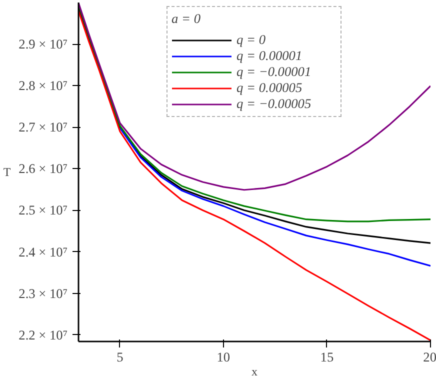 The height and width of the screenshot is (381, 436). Describe the element at coordinates (223, 357) in the screenshot. I see `x-tick-label: 10` at that location.